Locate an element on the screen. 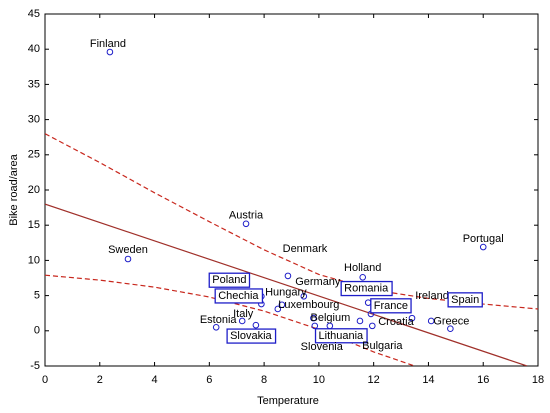 This screenshot has height=413, width=550. point-label: Ireland is located at coordinates (432, 296).